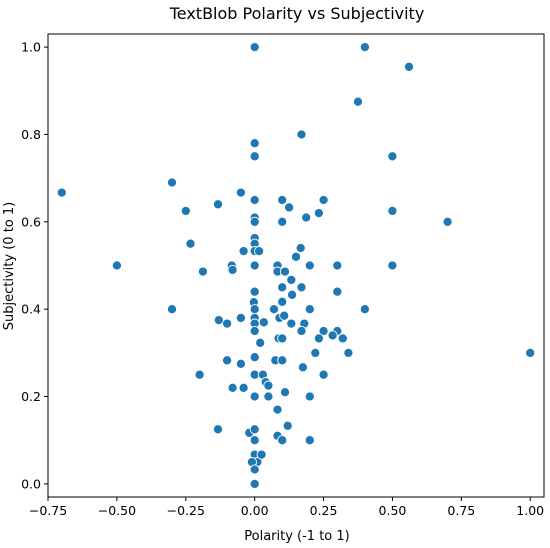 The image size is (550, 548). Describe the element at coordinates (393, 510) in the screenshot. I see `x-tick-label: 0.50` at that location.